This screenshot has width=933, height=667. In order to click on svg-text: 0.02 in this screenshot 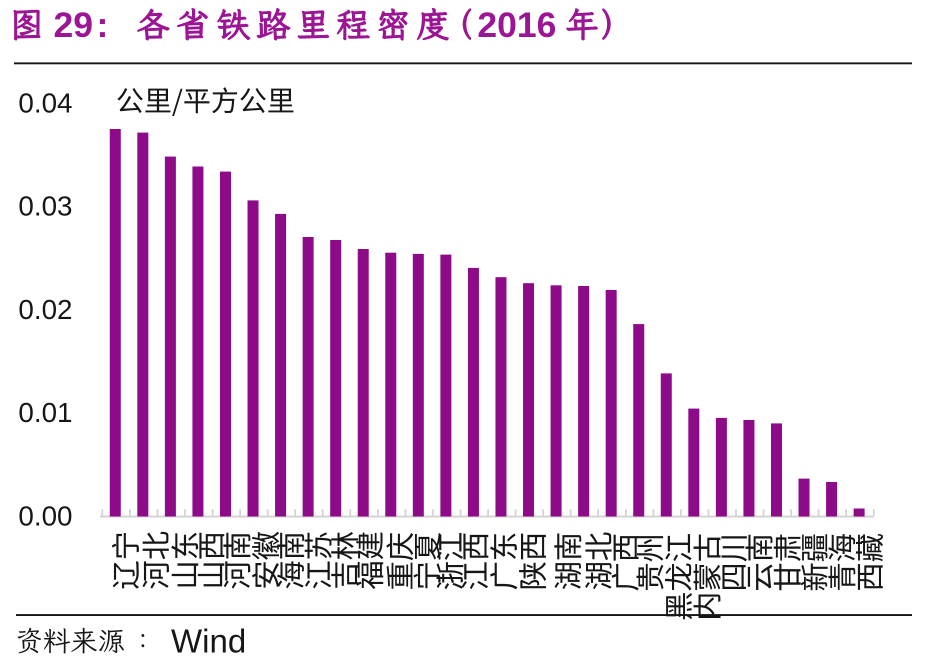, I will do `click(45, 309)`.